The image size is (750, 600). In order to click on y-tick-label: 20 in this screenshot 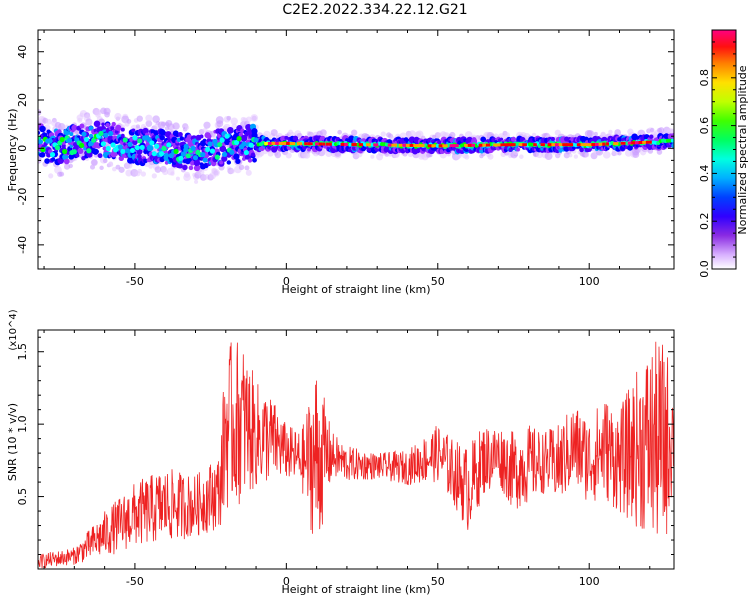, I will do `click(22, 100)`.